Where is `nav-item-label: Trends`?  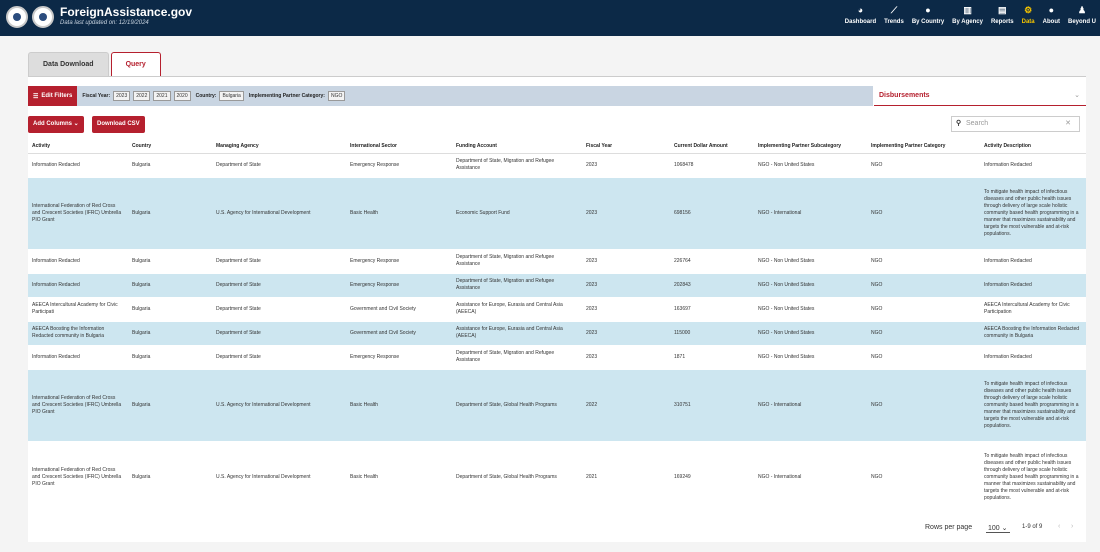 nav-item-label: Trends is located at coordinates (894, 22).